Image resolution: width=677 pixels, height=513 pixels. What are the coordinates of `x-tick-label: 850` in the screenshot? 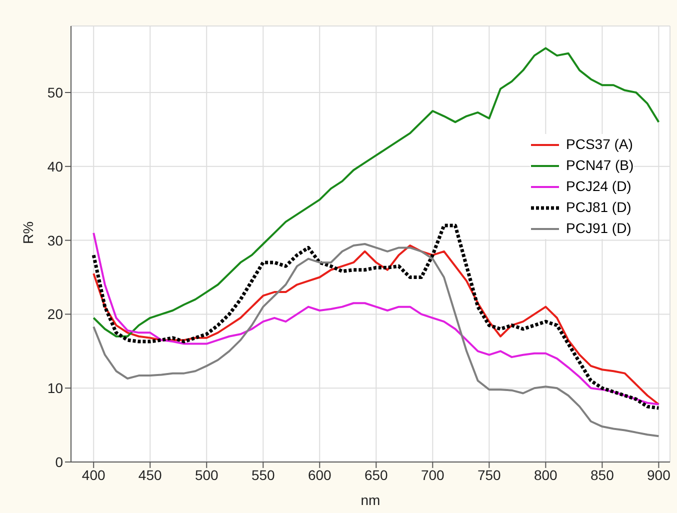 It's located at (602, 474).